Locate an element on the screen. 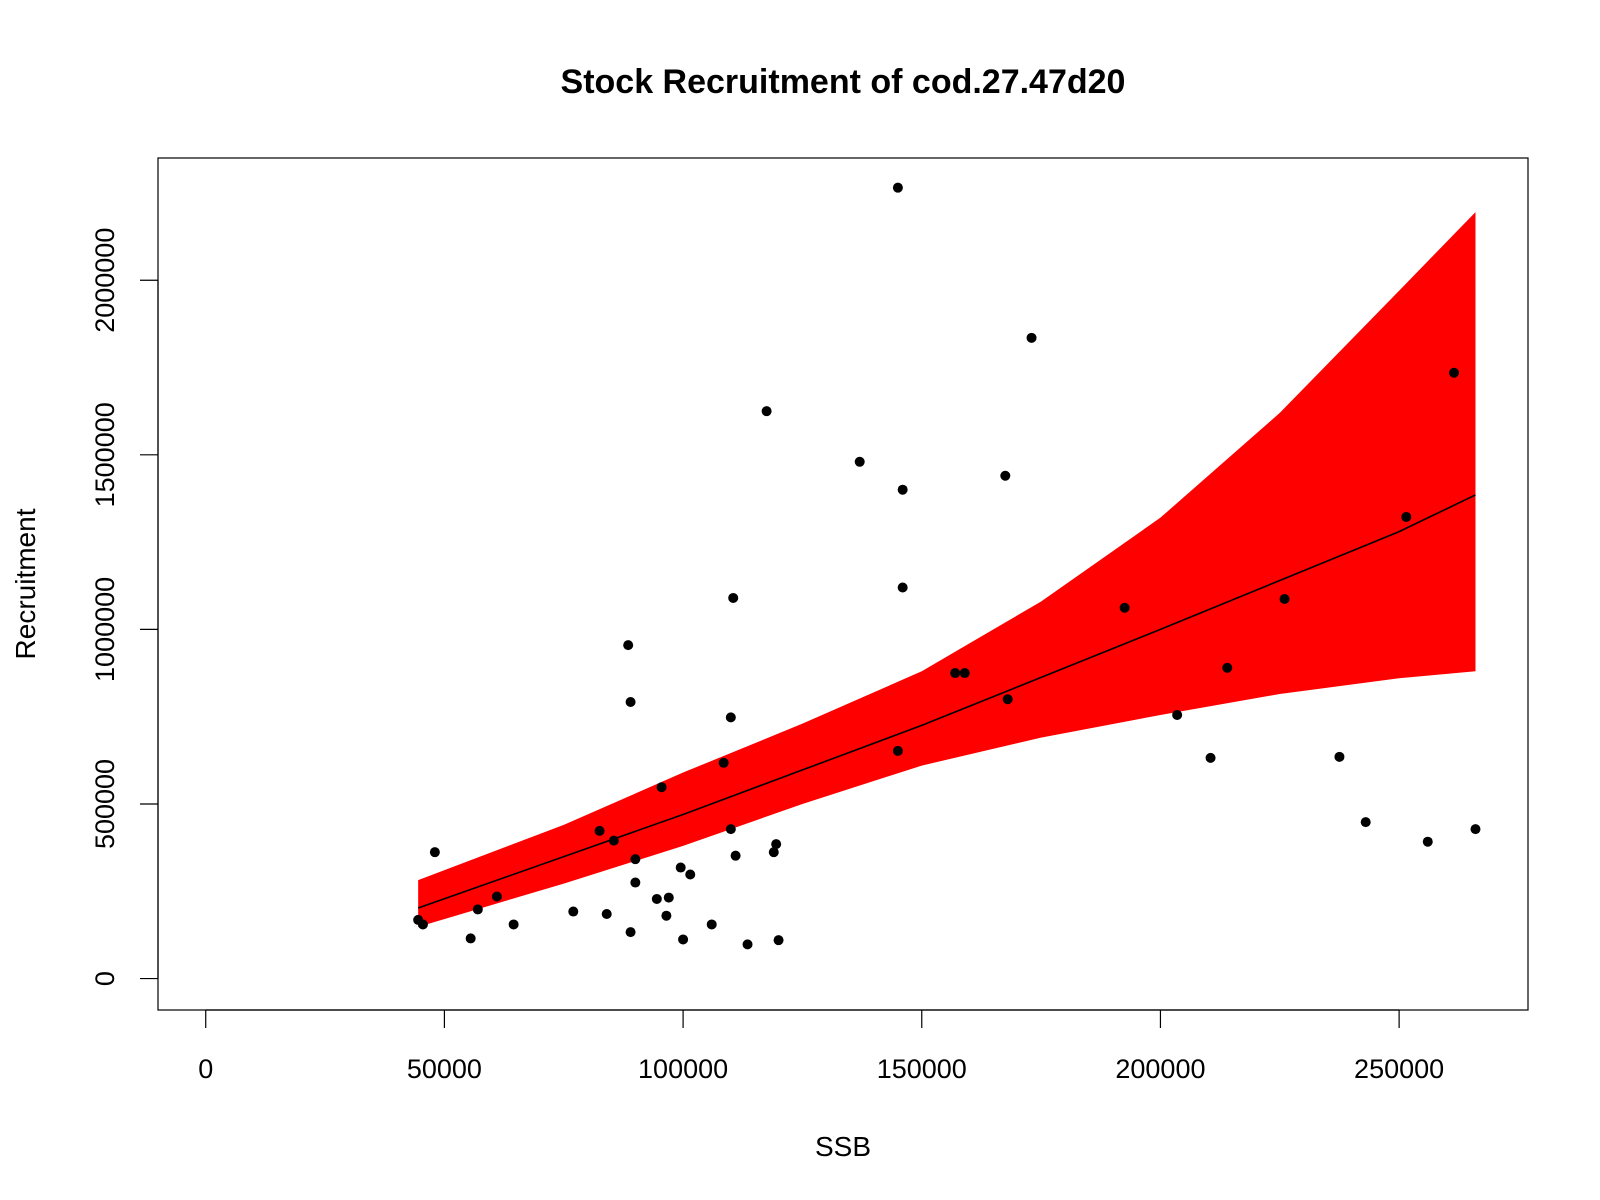  x-tick-label: 50000 is located at coordinates (444, 1069).